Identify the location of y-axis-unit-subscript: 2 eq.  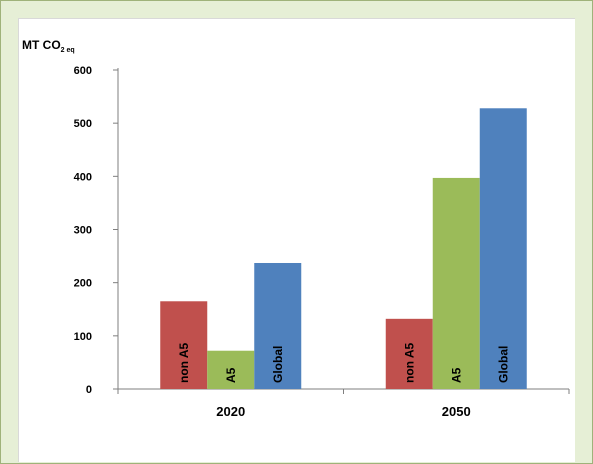
(68, 50).